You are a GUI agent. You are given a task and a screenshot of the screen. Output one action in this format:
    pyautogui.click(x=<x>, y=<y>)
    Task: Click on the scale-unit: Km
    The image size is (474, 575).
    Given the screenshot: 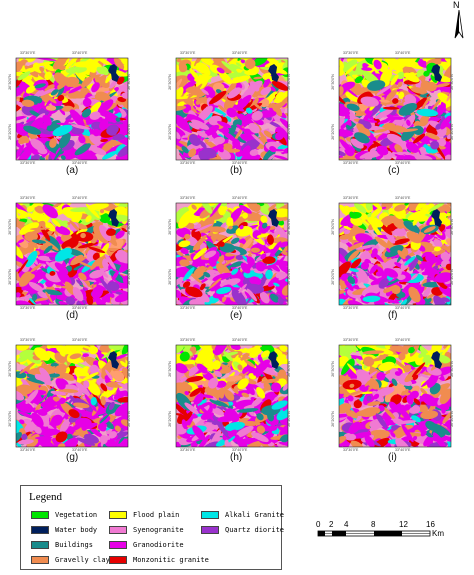 What is the action you would take?
    pyautogui.click(x=438, y=533)
    